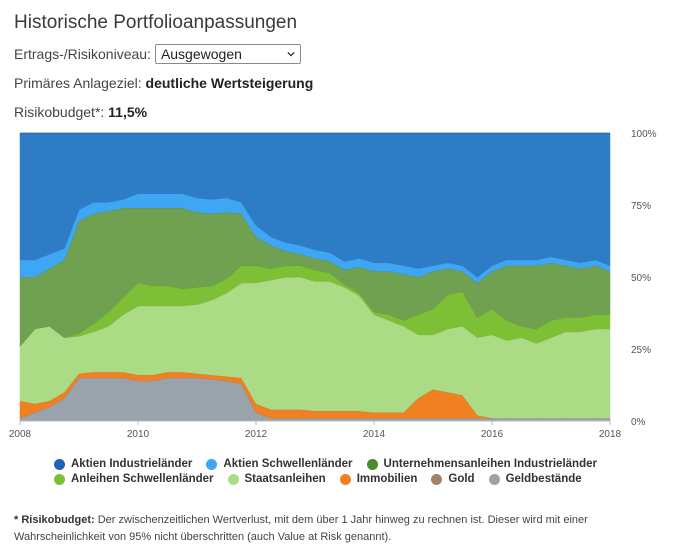 The height and width of the screenshot is (559, 684). I want to click on legend-item: Unternehmensanleihen Industrieländer, so click(481, 464).